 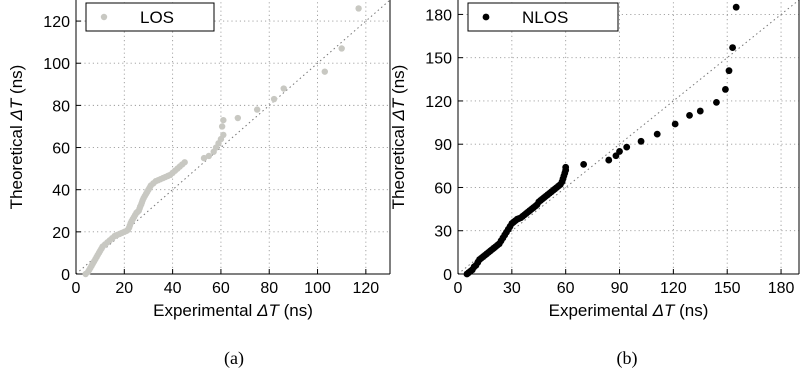 I want to click on y-tick-label: 100, so click(x=56, y=64).